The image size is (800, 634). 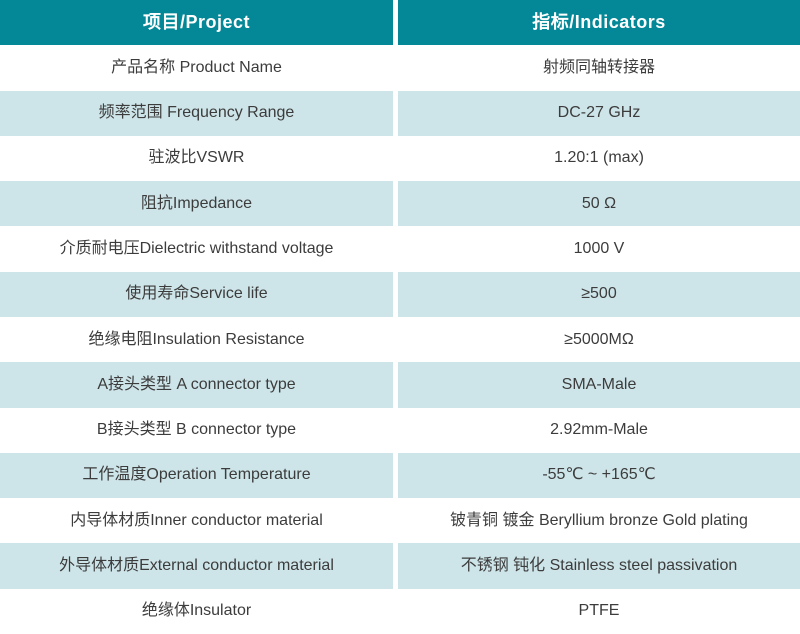 What do you see at coordinates (196, 430) in the screenshot?
I see `project-cell: B接头类型 B connector type` at bounding box center [196, 430].